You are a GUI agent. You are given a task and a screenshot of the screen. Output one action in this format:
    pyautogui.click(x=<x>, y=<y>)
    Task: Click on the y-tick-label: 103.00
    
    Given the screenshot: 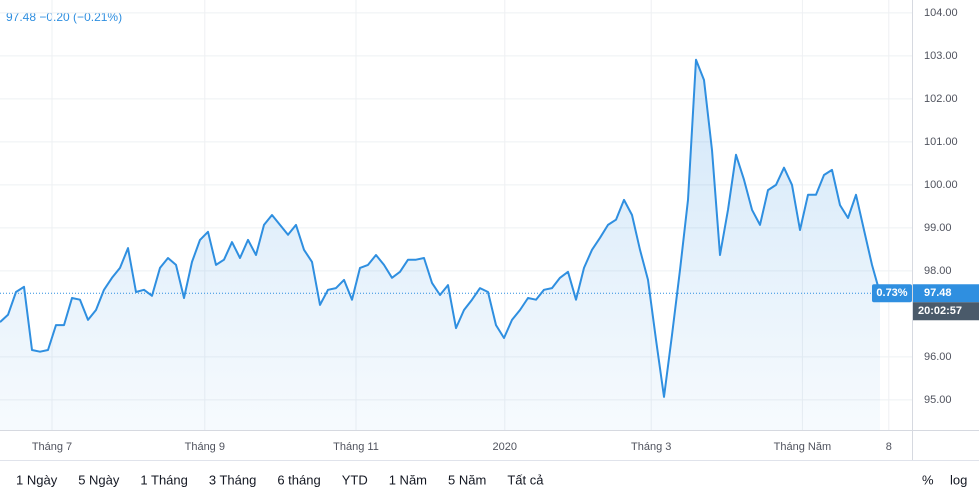 What is the action you would take?
    pyautogui.click(x=941, y=56)
    